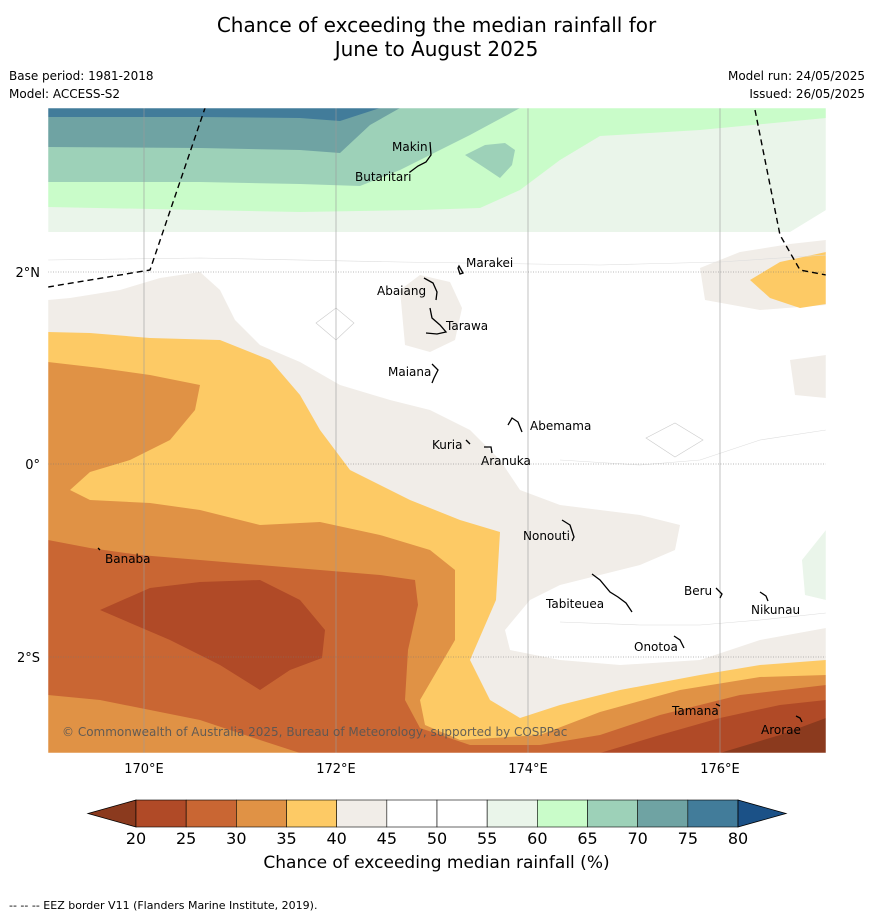 Image resolution: width=873 pixels, height=919 pixels. Describe the element at coordinates (437, 838) in the screenshot. I see `colorbar-tick-50: 50` at that location.